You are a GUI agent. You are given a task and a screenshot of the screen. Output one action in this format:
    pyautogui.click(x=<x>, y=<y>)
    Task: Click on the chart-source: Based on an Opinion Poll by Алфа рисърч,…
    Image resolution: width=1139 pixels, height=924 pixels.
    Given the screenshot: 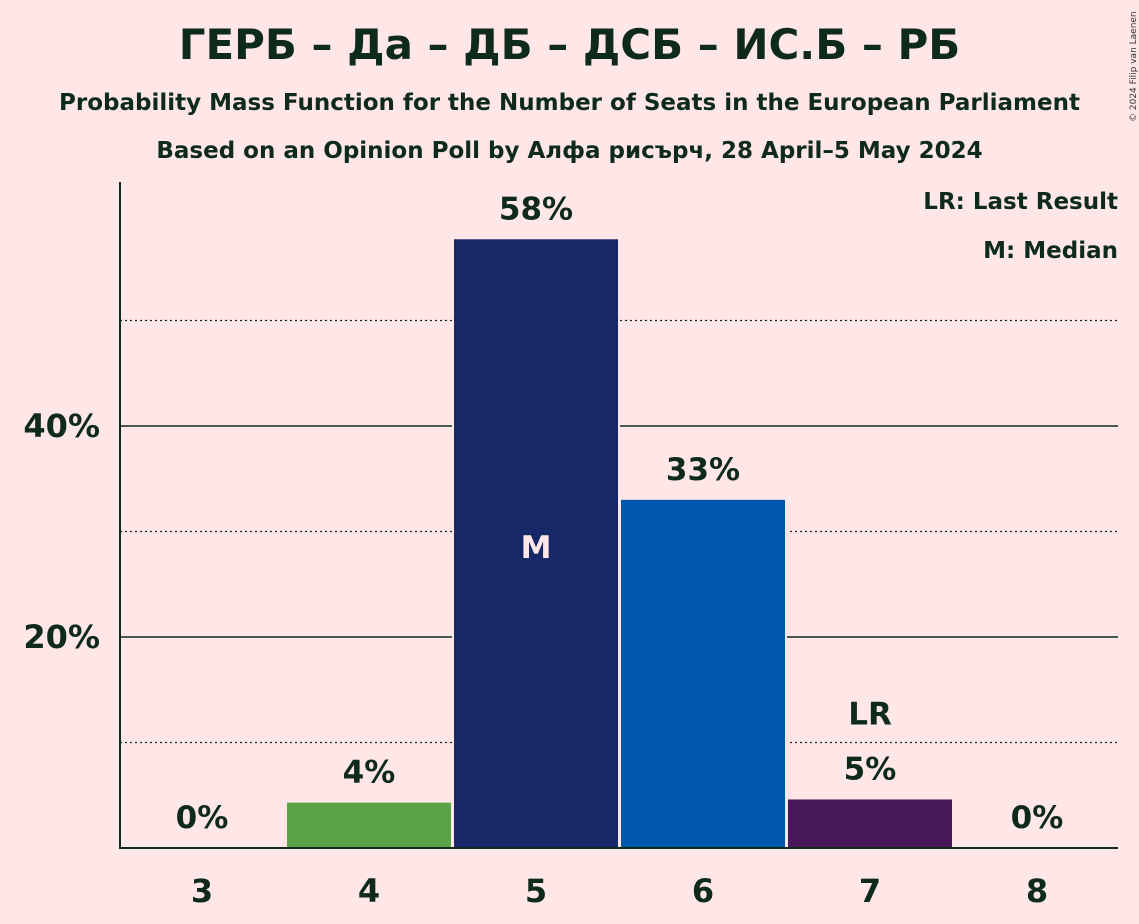 What is the action you would take?
    pyautogui.click(x=569, y=151)
    